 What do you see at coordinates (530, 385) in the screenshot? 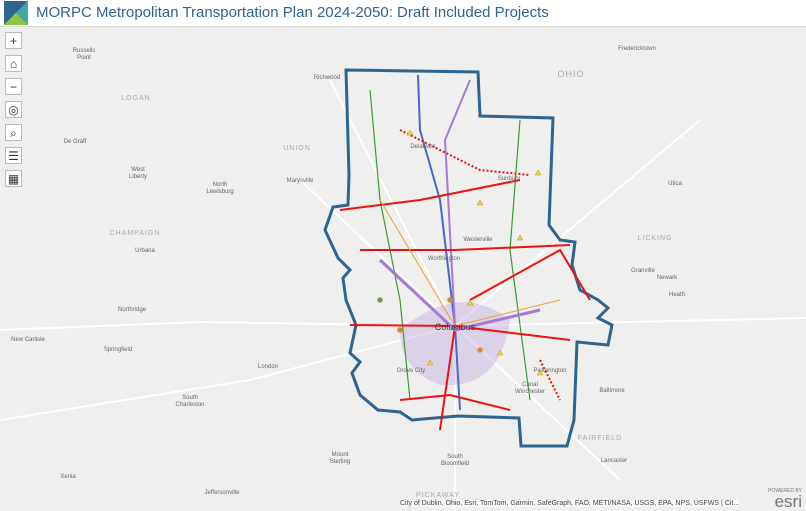
I see `place-label: Canal` at bounding box center [530, 385].